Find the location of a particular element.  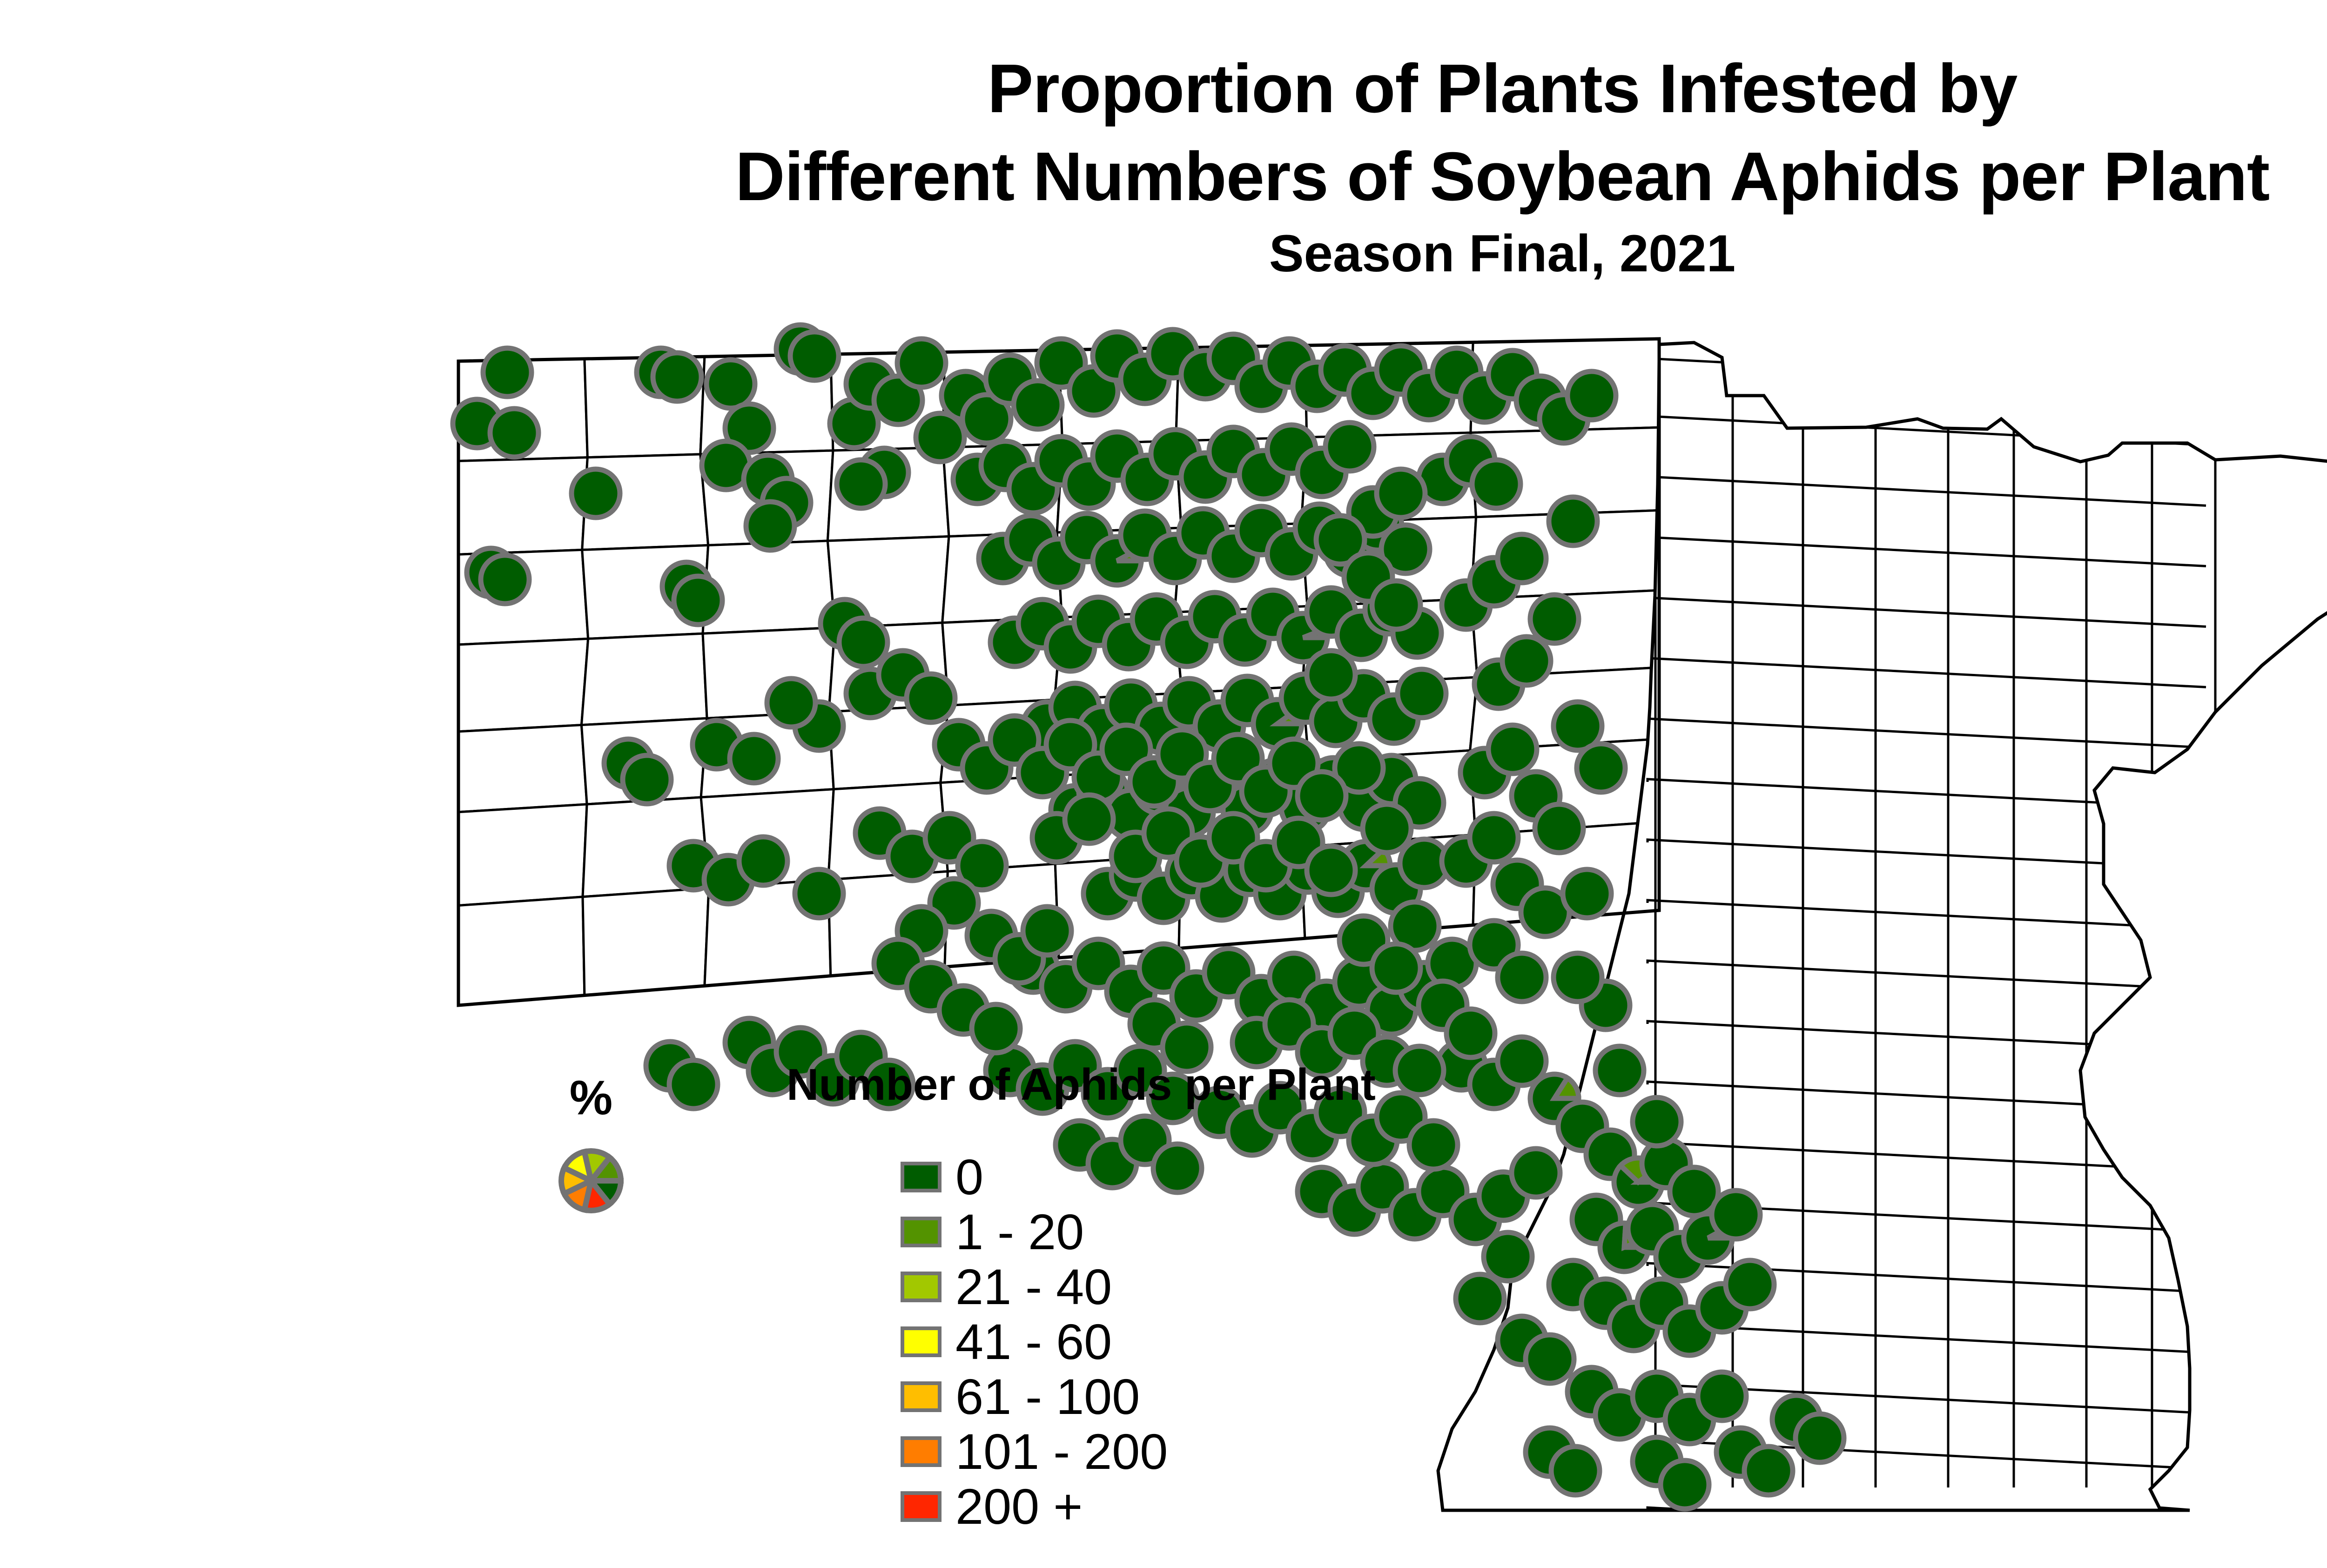

legend-label: 61 - 100 is located at coordinates (1047, 1396).